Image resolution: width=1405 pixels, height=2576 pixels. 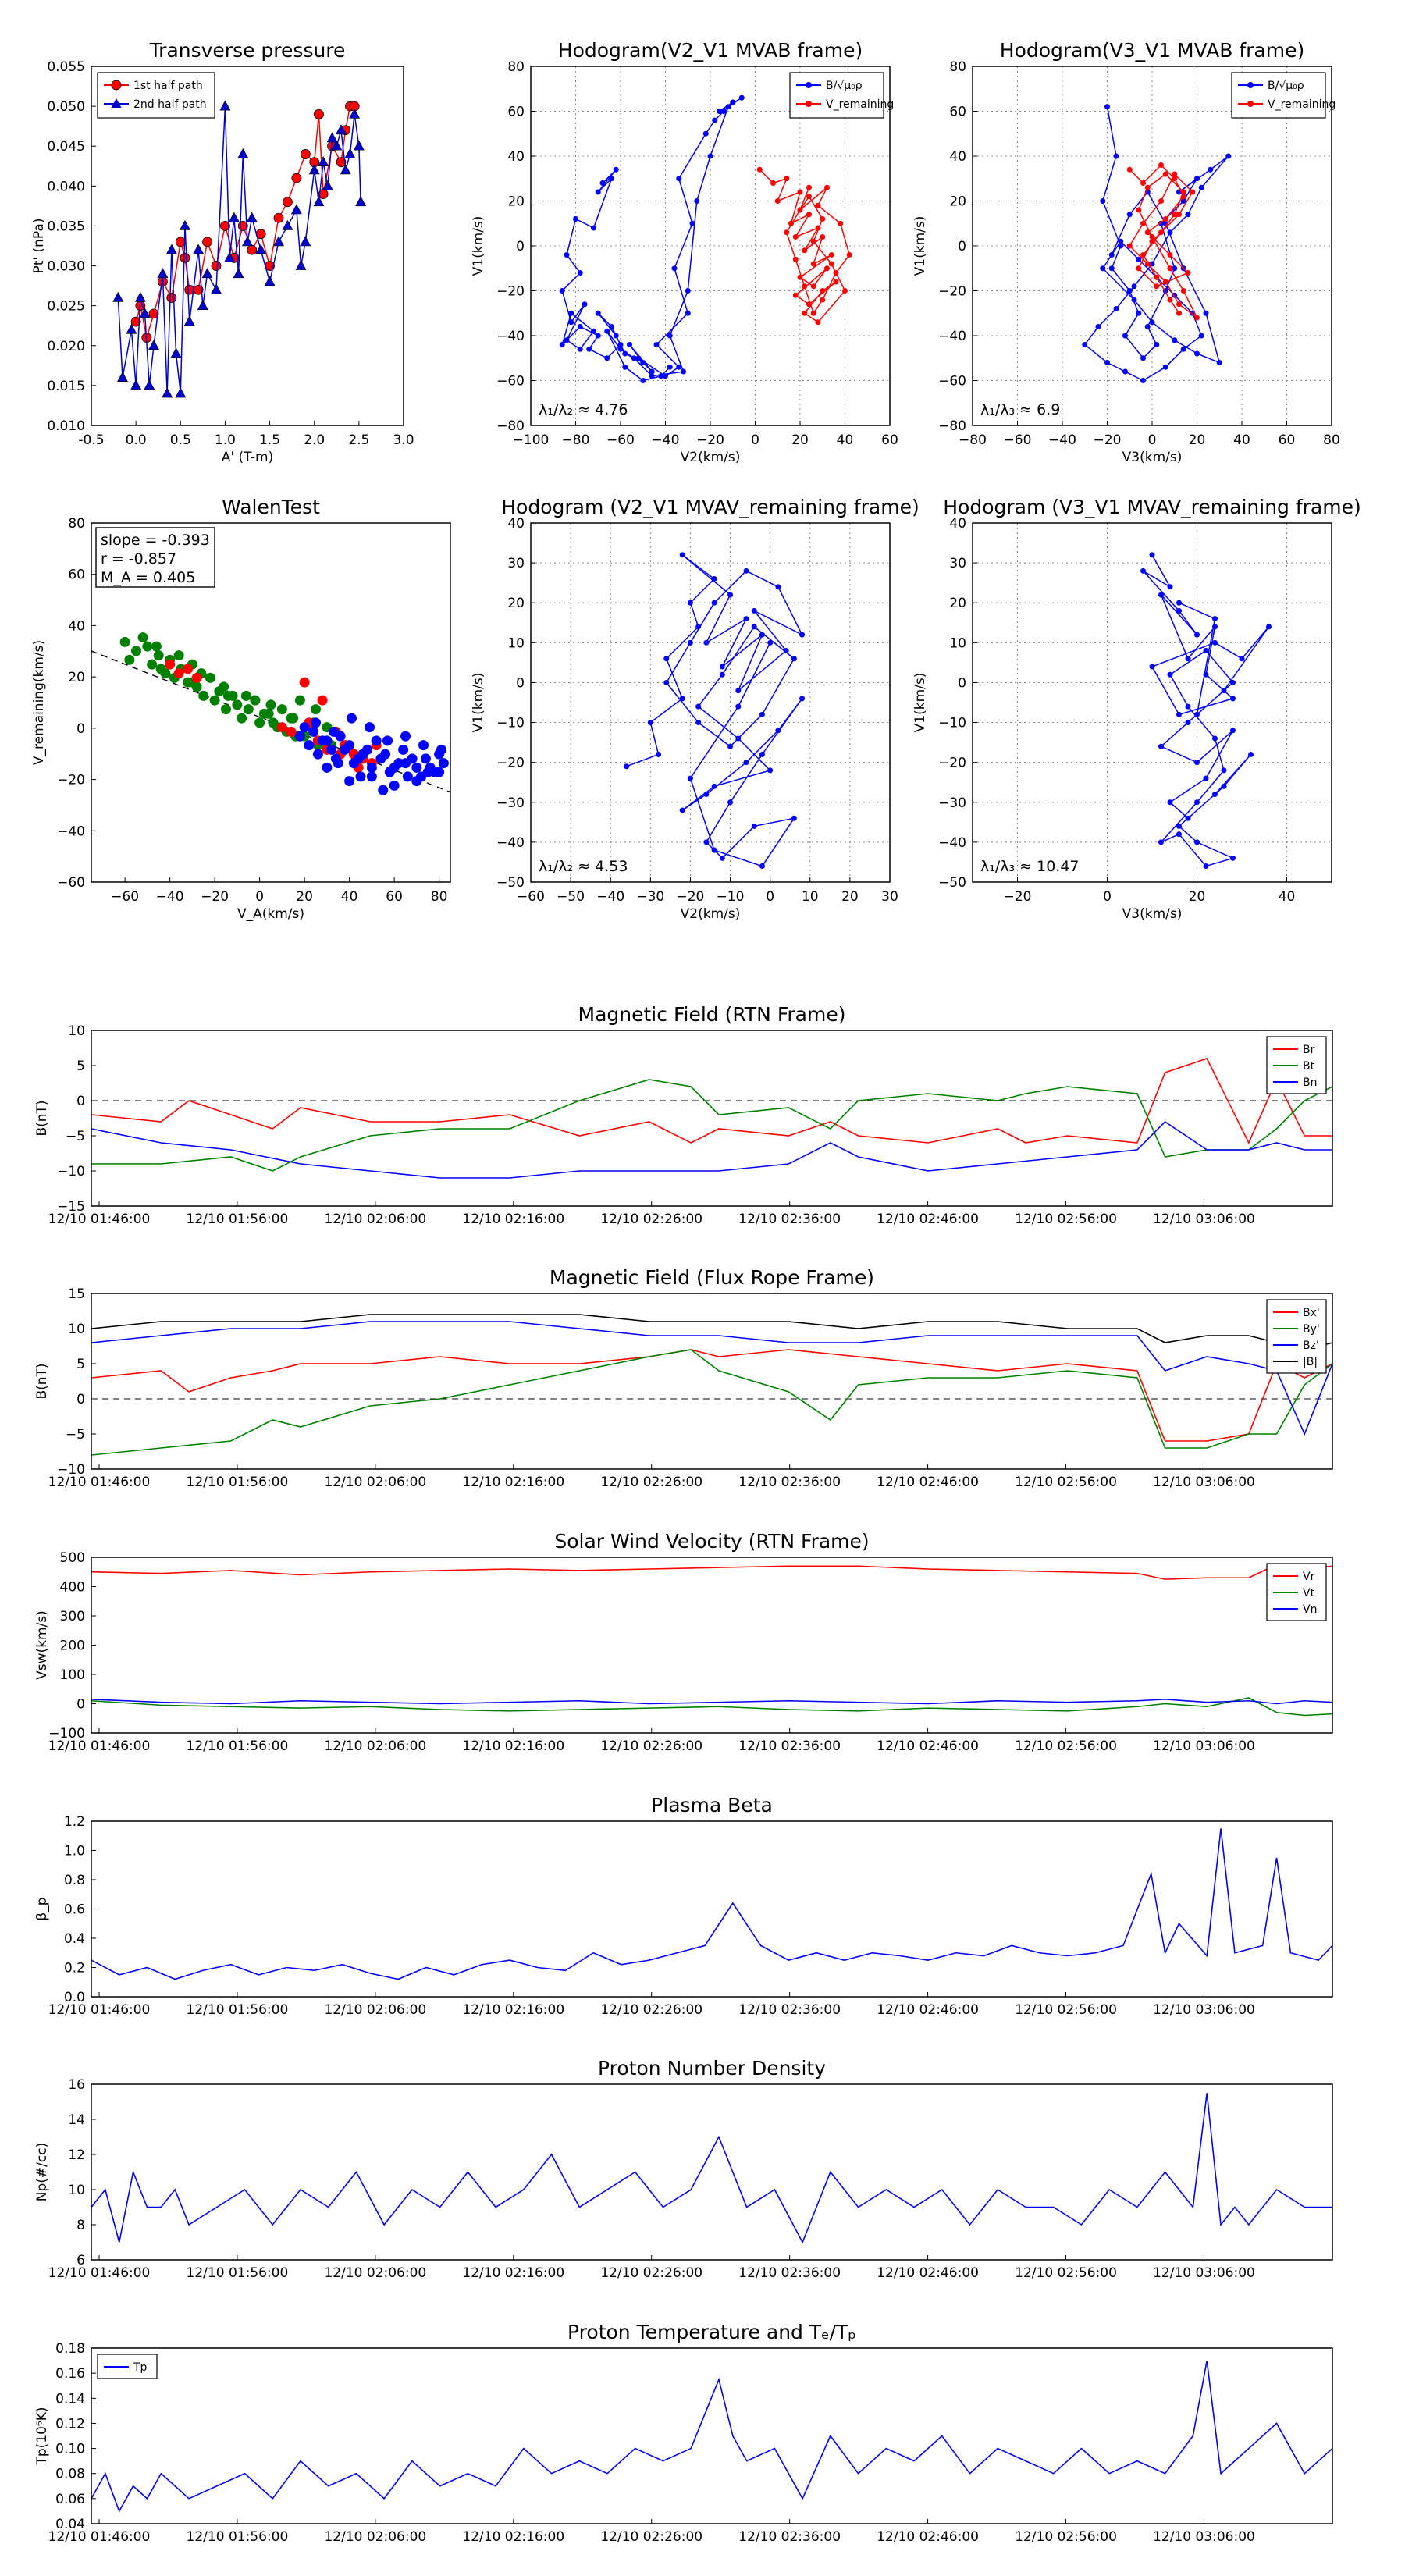 What do you see at coordinates (711, 914) in the screenshot?
I see `x-axis-label: V2(km/s)` at bounding box center [711, 914].